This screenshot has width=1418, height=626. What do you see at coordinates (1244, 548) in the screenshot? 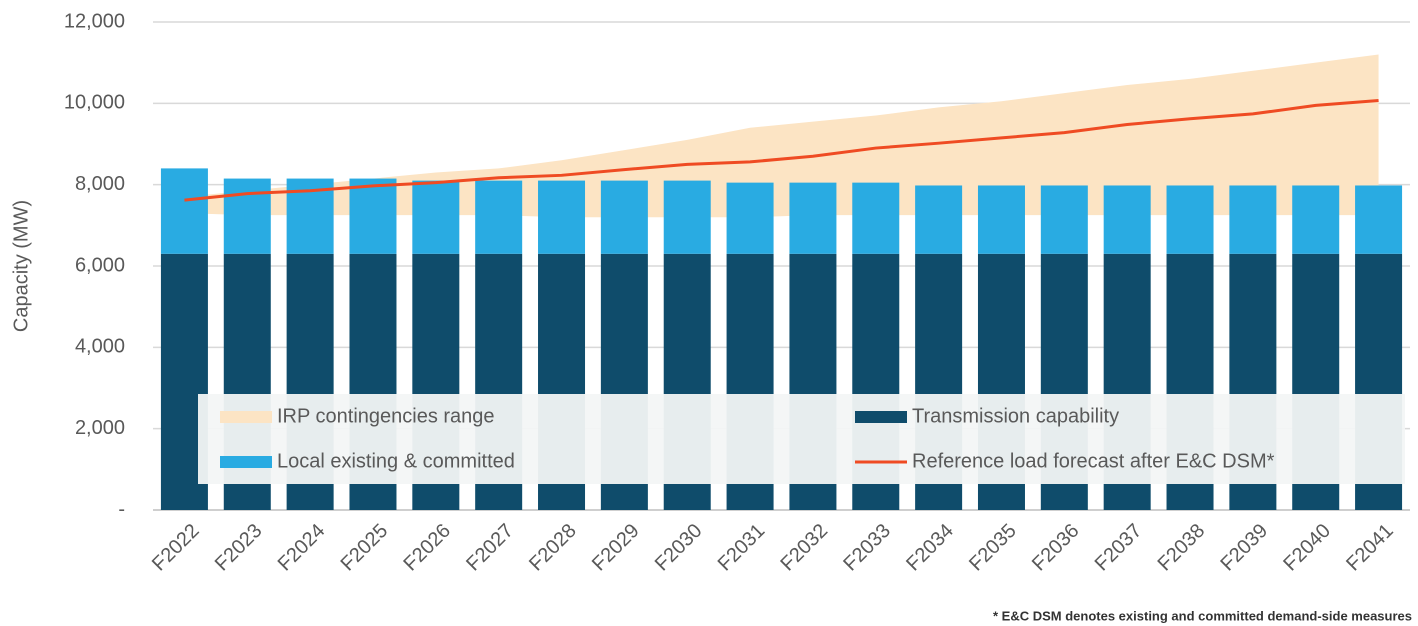
I see `x-tick-label: F2039` at bounding box center [1244, 548].